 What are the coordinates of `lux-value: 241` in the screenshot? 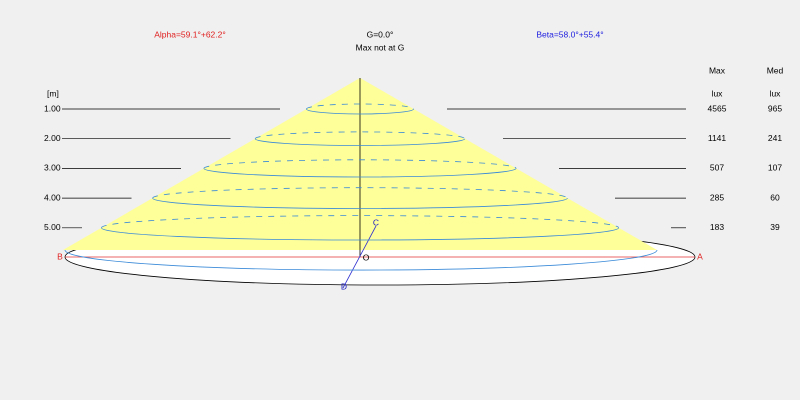 It's located at (775, 138).